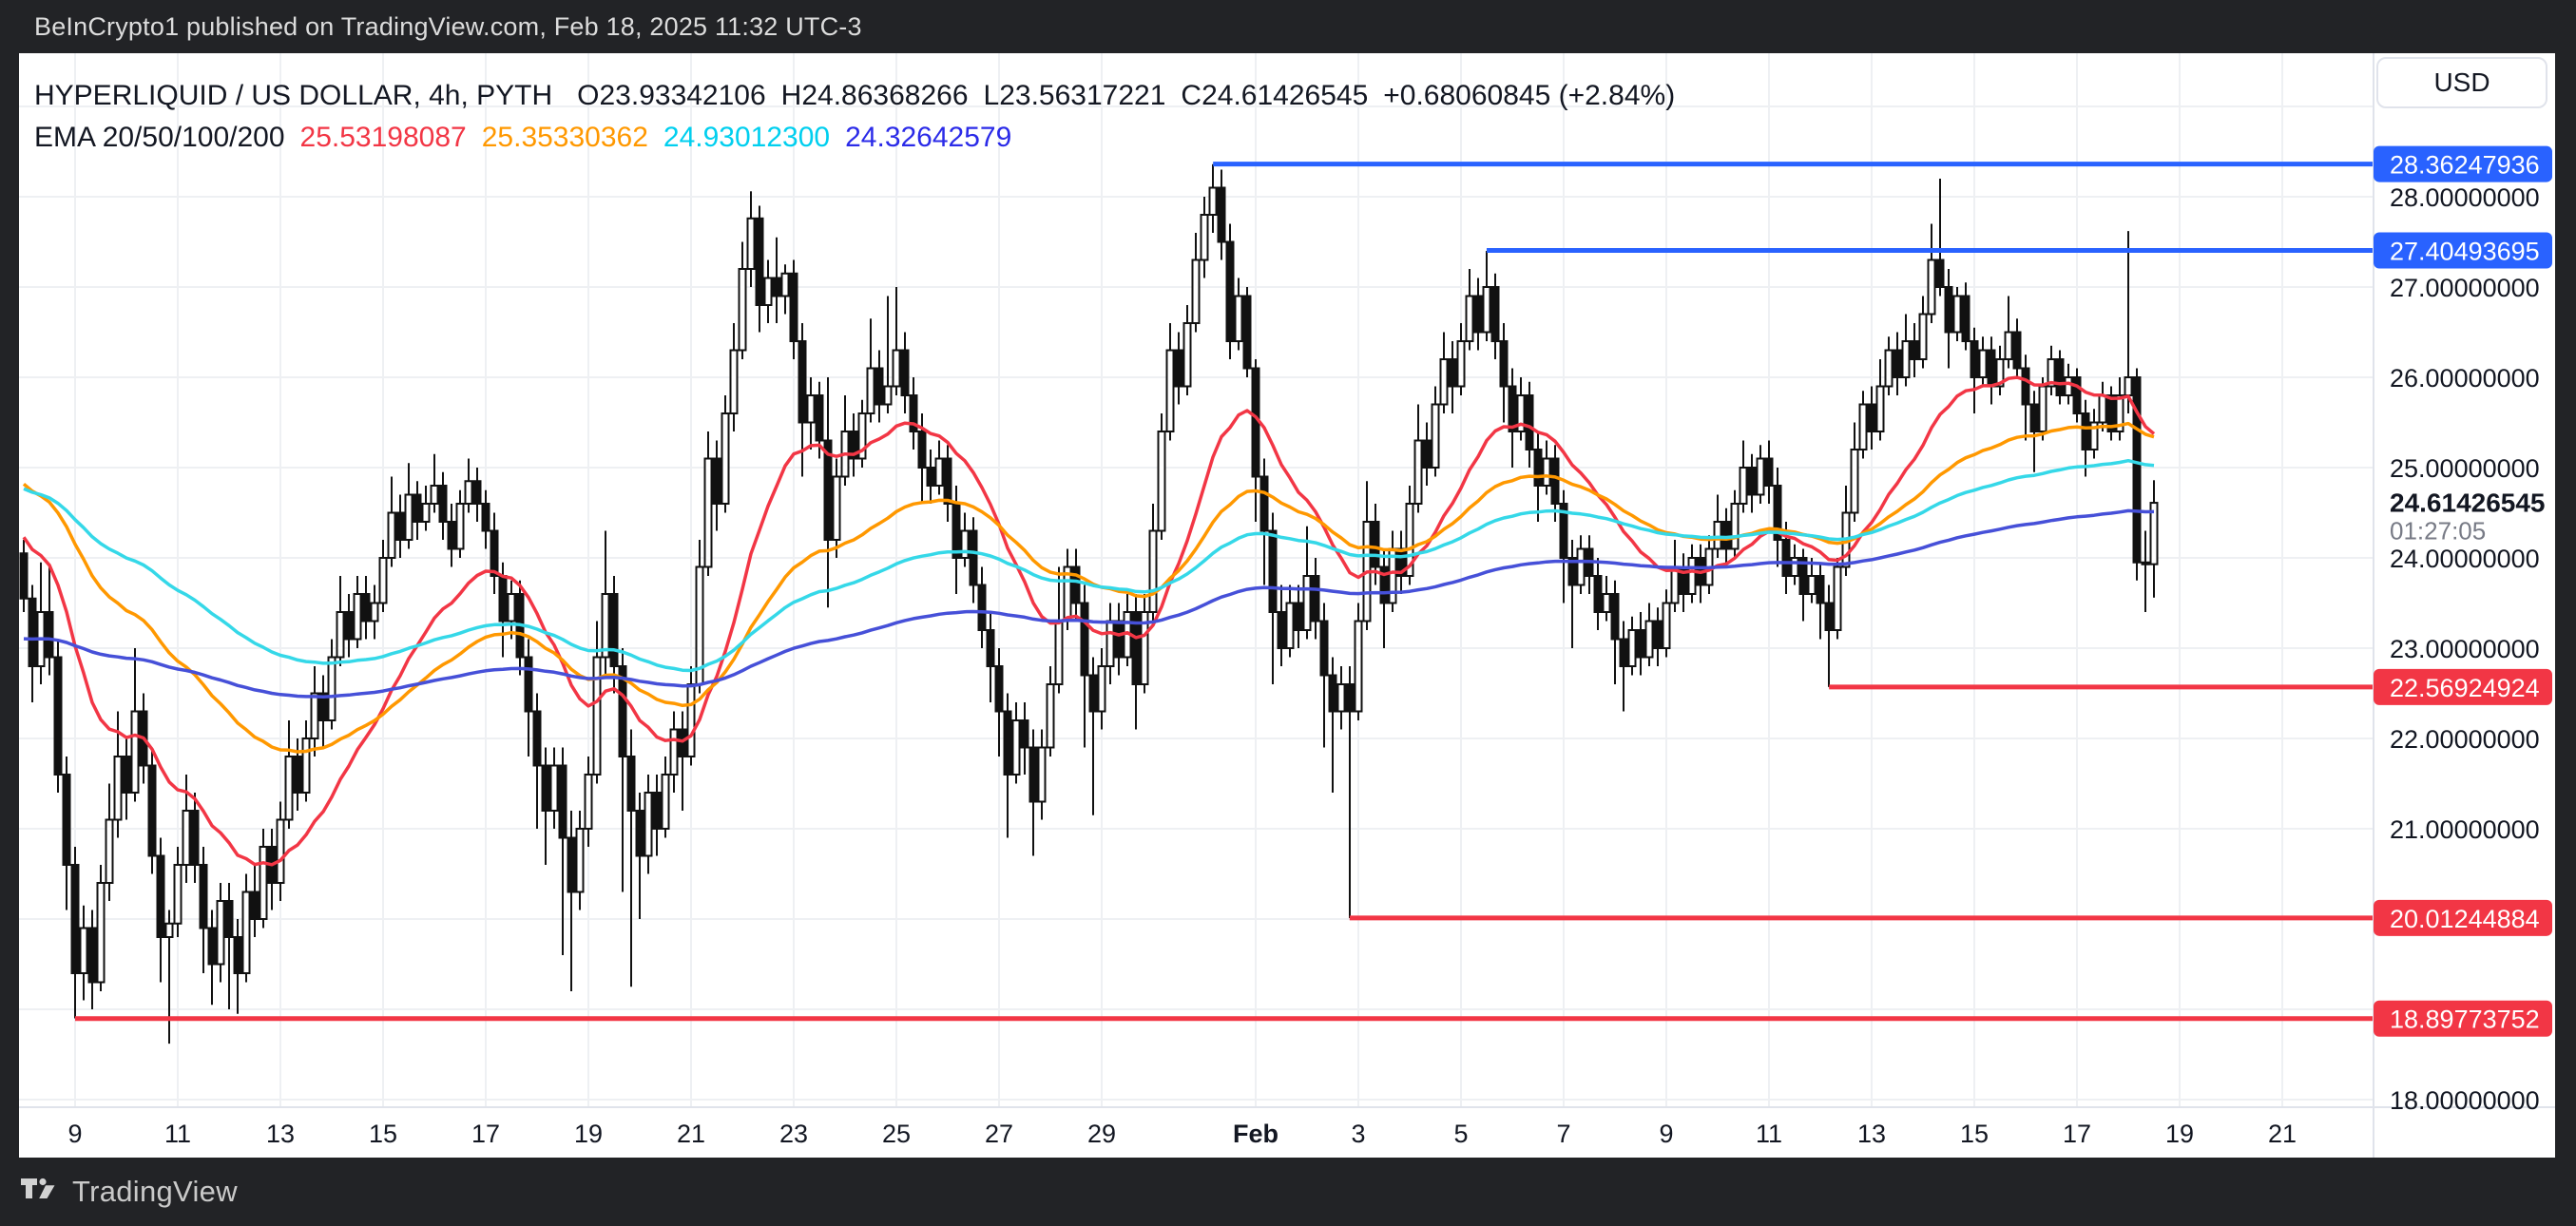  What do you see at coordinates (874, 96) in the screenshot?
I see `ohlc-high: H24.86368266` at bounding box center [874, 96].